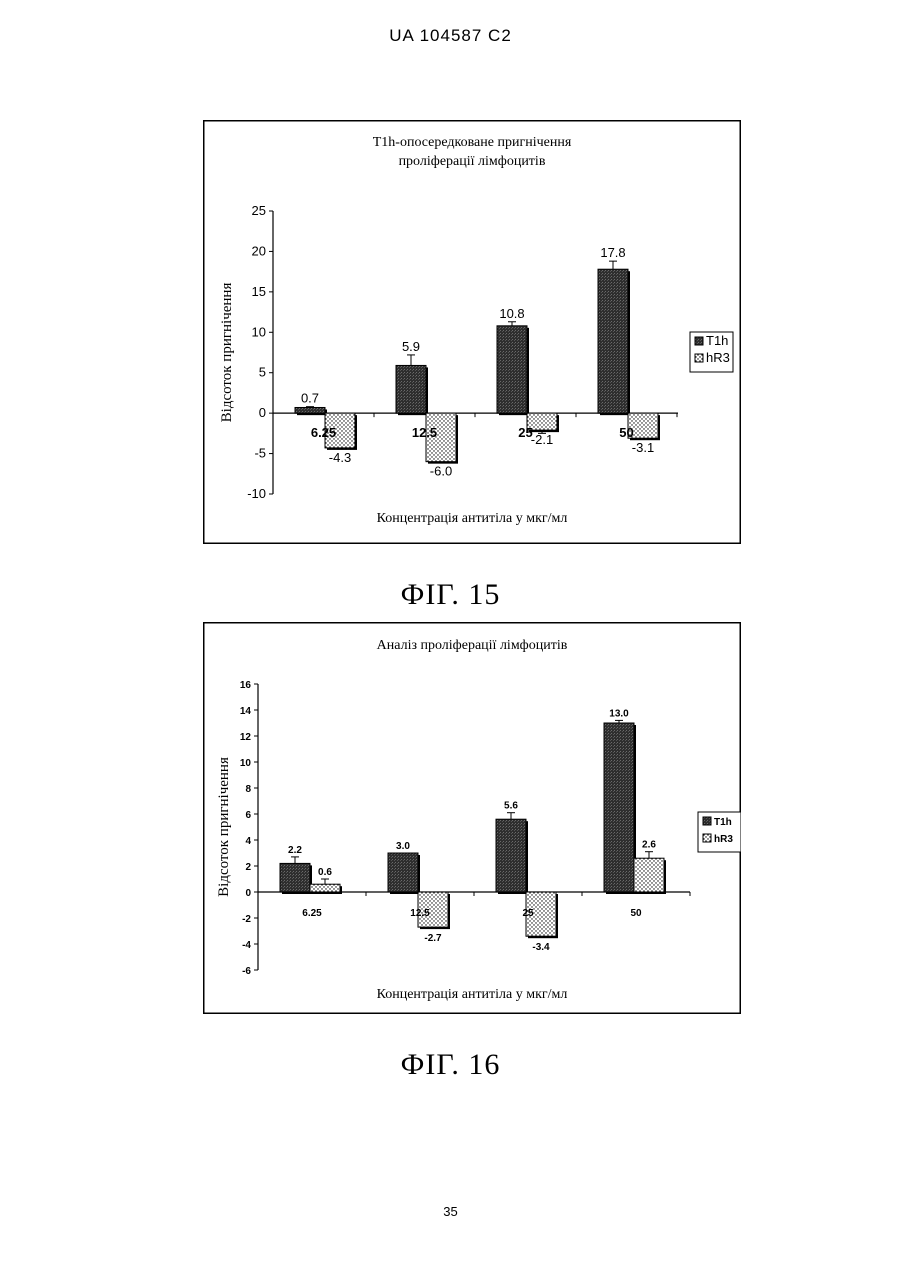 This screenshot has width=901, height=1273. Describe the element at coordinates (472, 161) in the screenshot. I see `chart-title-line: проліферації лімфоцитів` at that location.